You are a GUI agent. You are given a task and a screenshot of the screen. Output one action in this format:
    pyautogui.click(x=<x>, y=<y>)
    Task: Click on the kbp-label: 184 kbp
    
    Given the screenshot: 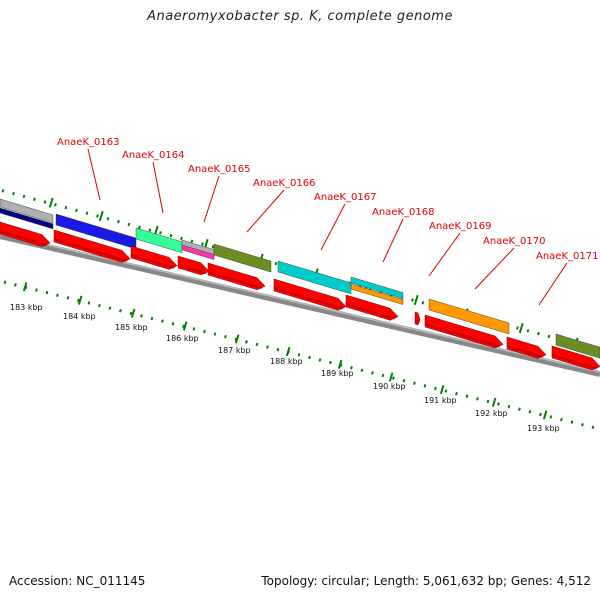 What is the action you would take?
    pyautogui.click(x=79, y=316)
    